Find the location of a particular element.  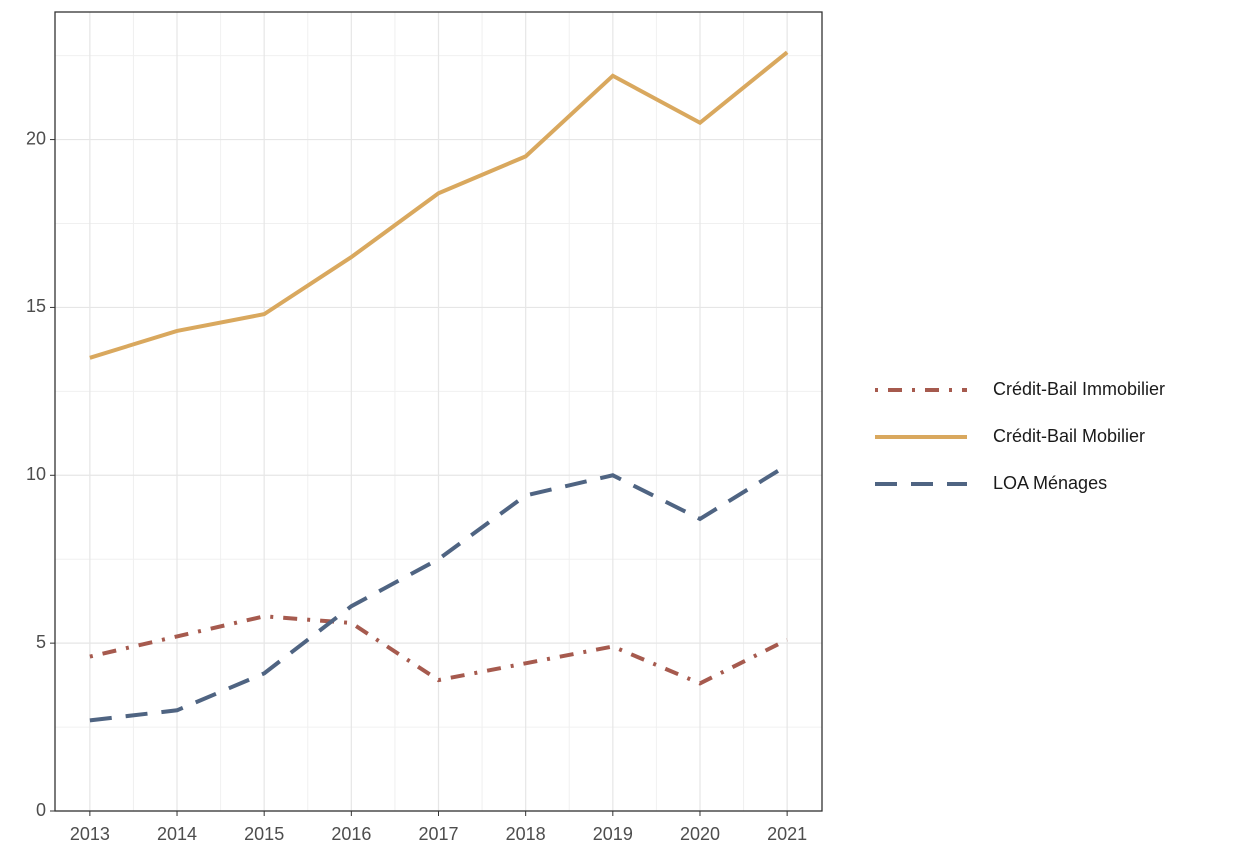

legend-label: Crédit-Bail Mobilier is located at coordinates (1069, 436).